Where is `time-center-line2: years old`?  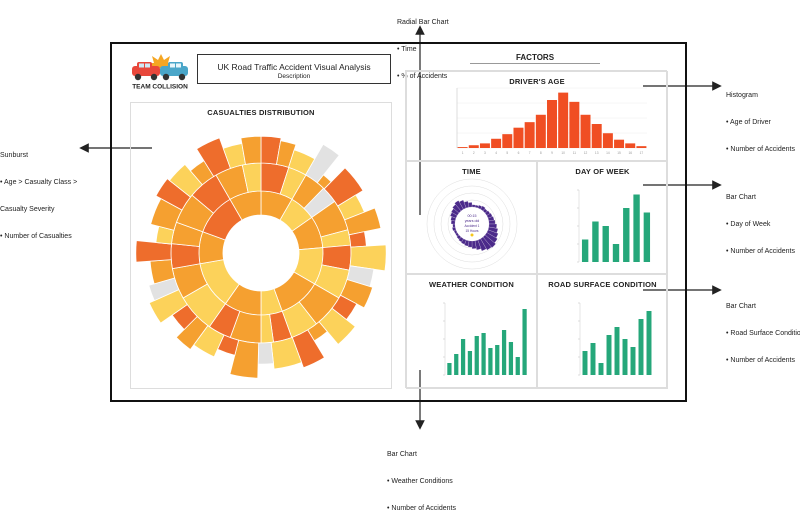
time-center-line2: years old is located at coordinates (472, 221).